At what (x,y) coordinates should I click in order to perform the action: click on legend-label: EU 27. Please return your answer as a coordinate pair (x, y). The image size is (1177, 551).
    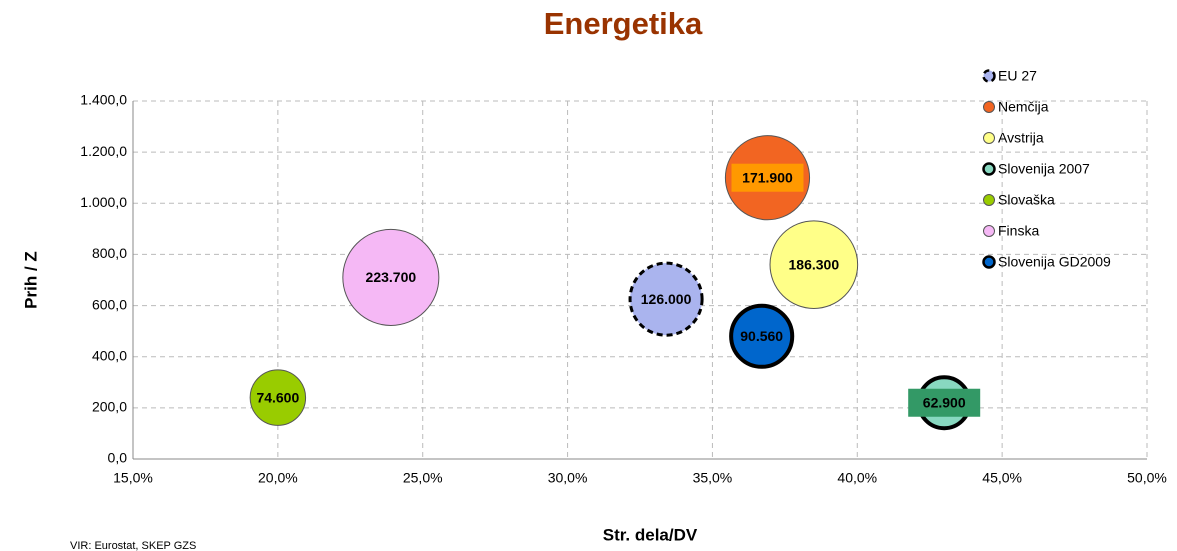
    Looking at the image, I should click on (1017, 76).